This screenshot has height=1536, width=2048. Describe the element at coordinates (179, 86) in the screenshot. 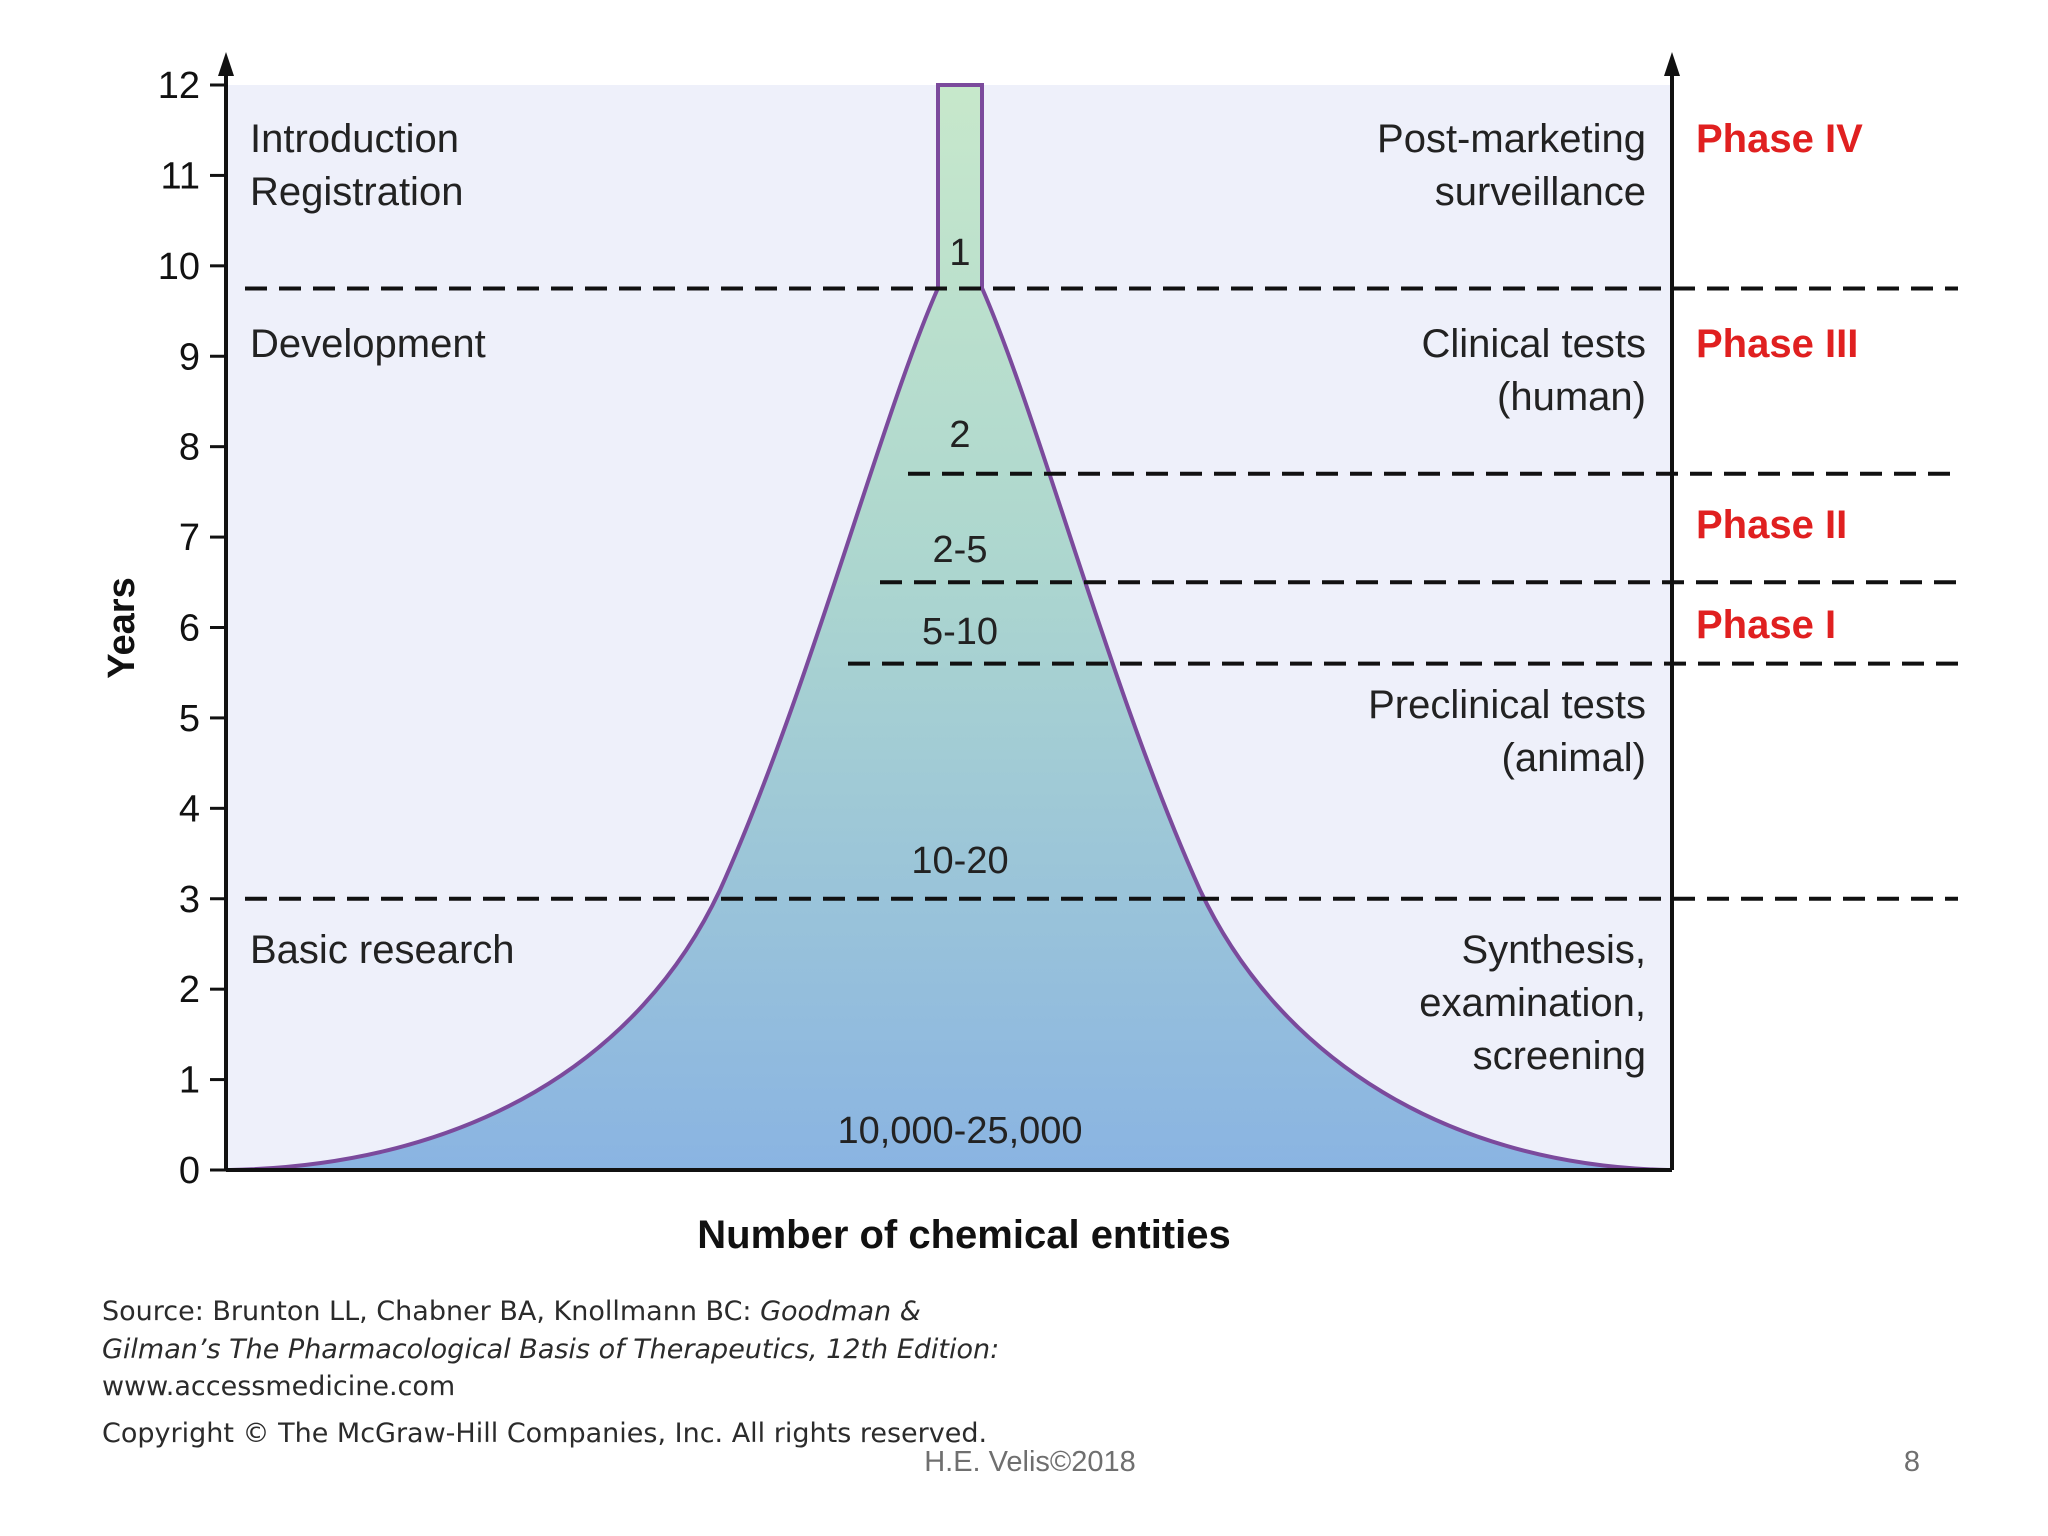

I see `y-tick-label: 12` at that location.